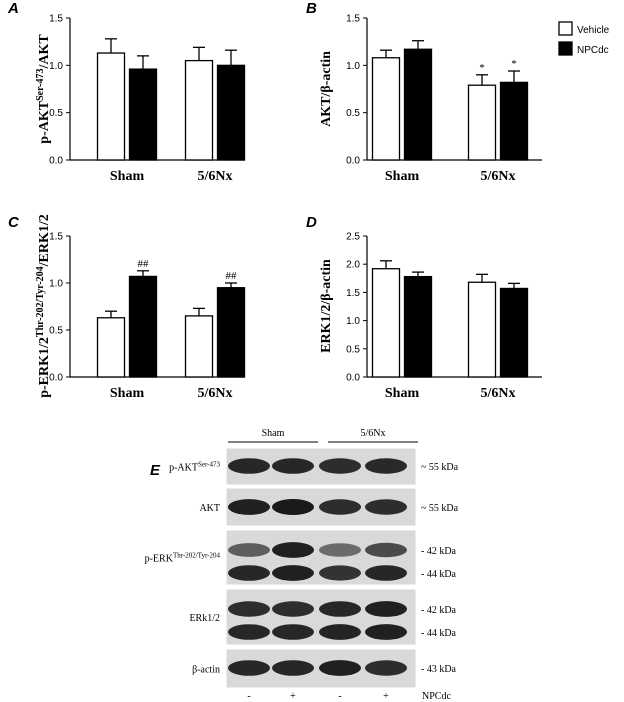 The height and width of the screenshot is (702, 624). Describe the element at coordinates (593, 30) in the screenshot. I see `legend-label-vehicle: Vehicle` at that location.